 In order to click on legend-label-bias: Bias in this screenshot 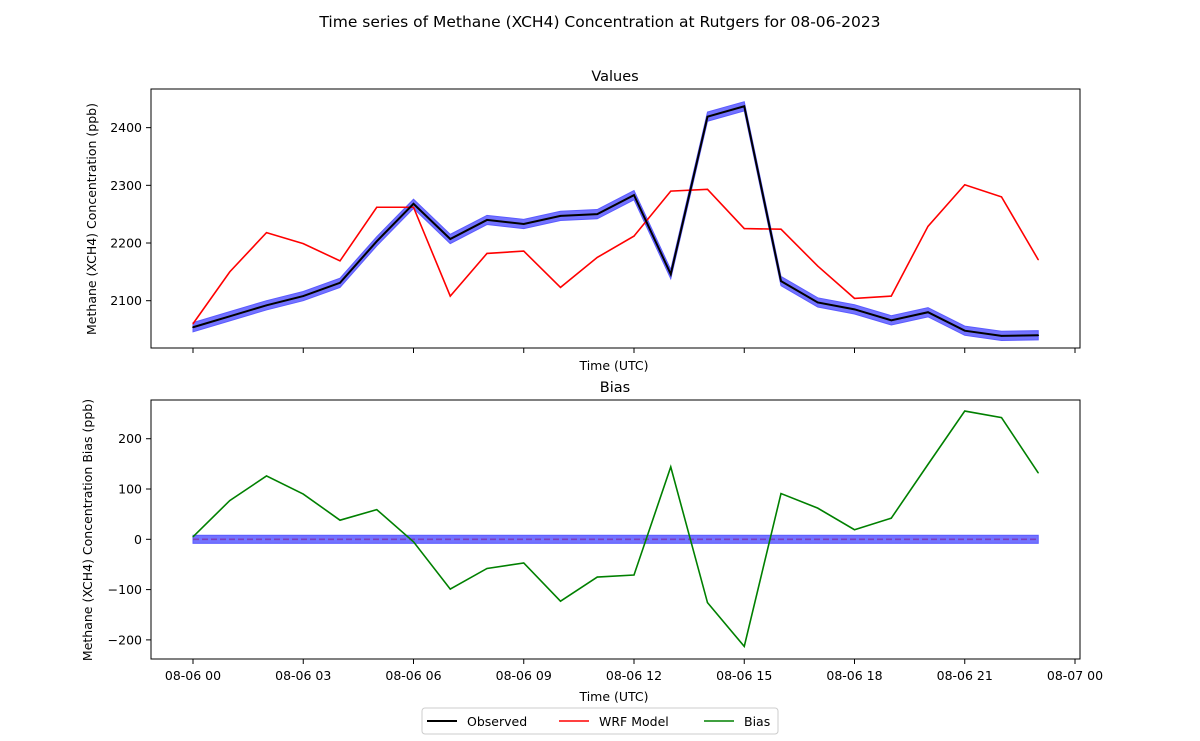, I will do `click(757, 721)`.